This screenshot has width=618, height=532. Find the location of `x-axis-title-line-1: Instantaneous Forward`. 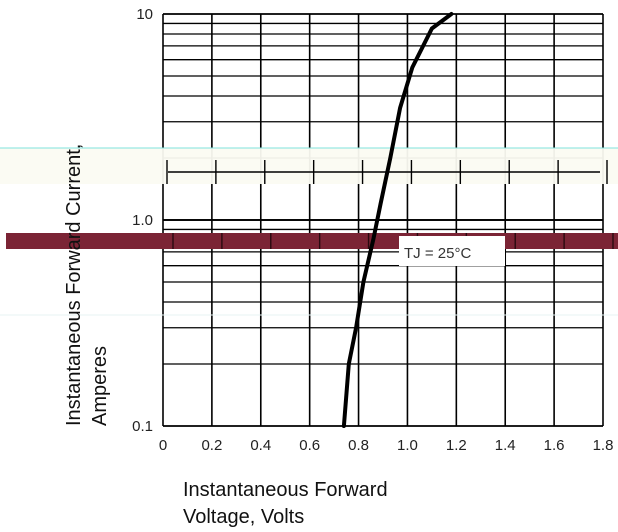

x-axis-title-line-1: Instantaneous Forward is located at coordinates (285, 490).